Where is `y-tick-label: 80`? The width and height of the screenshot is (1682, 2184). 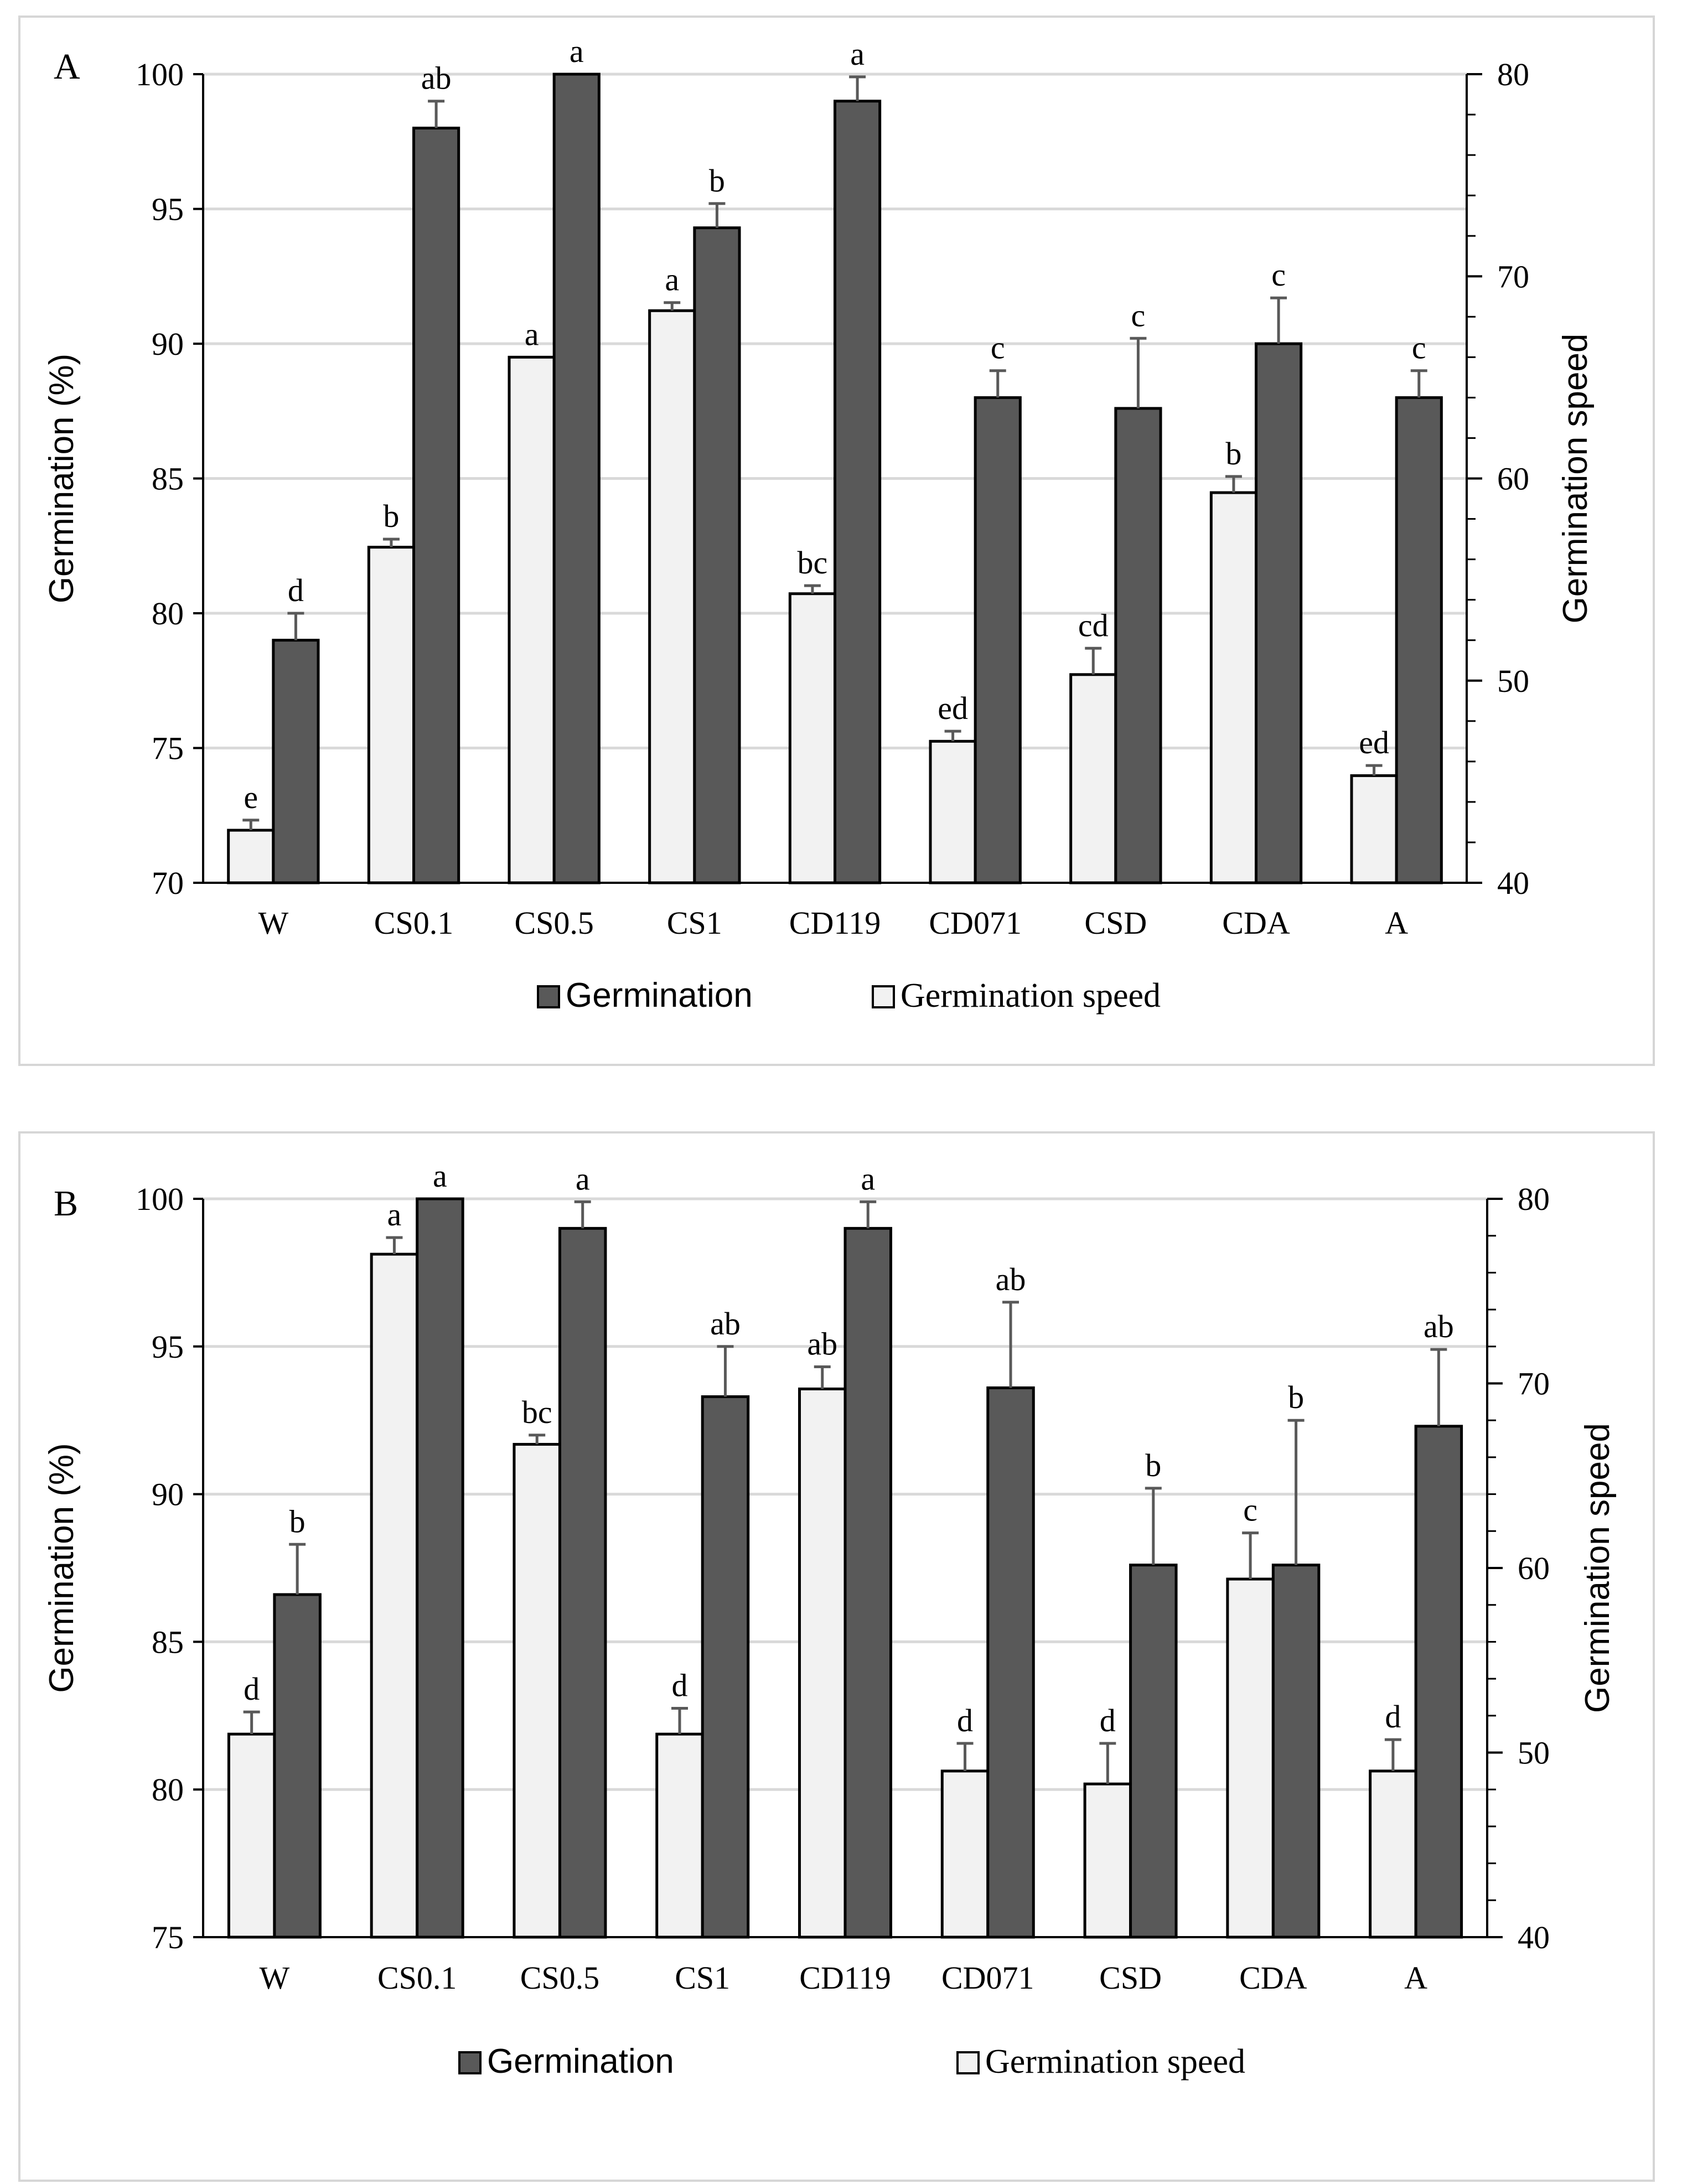
y-tick-label: 80 is located at coordinates (168, 614).